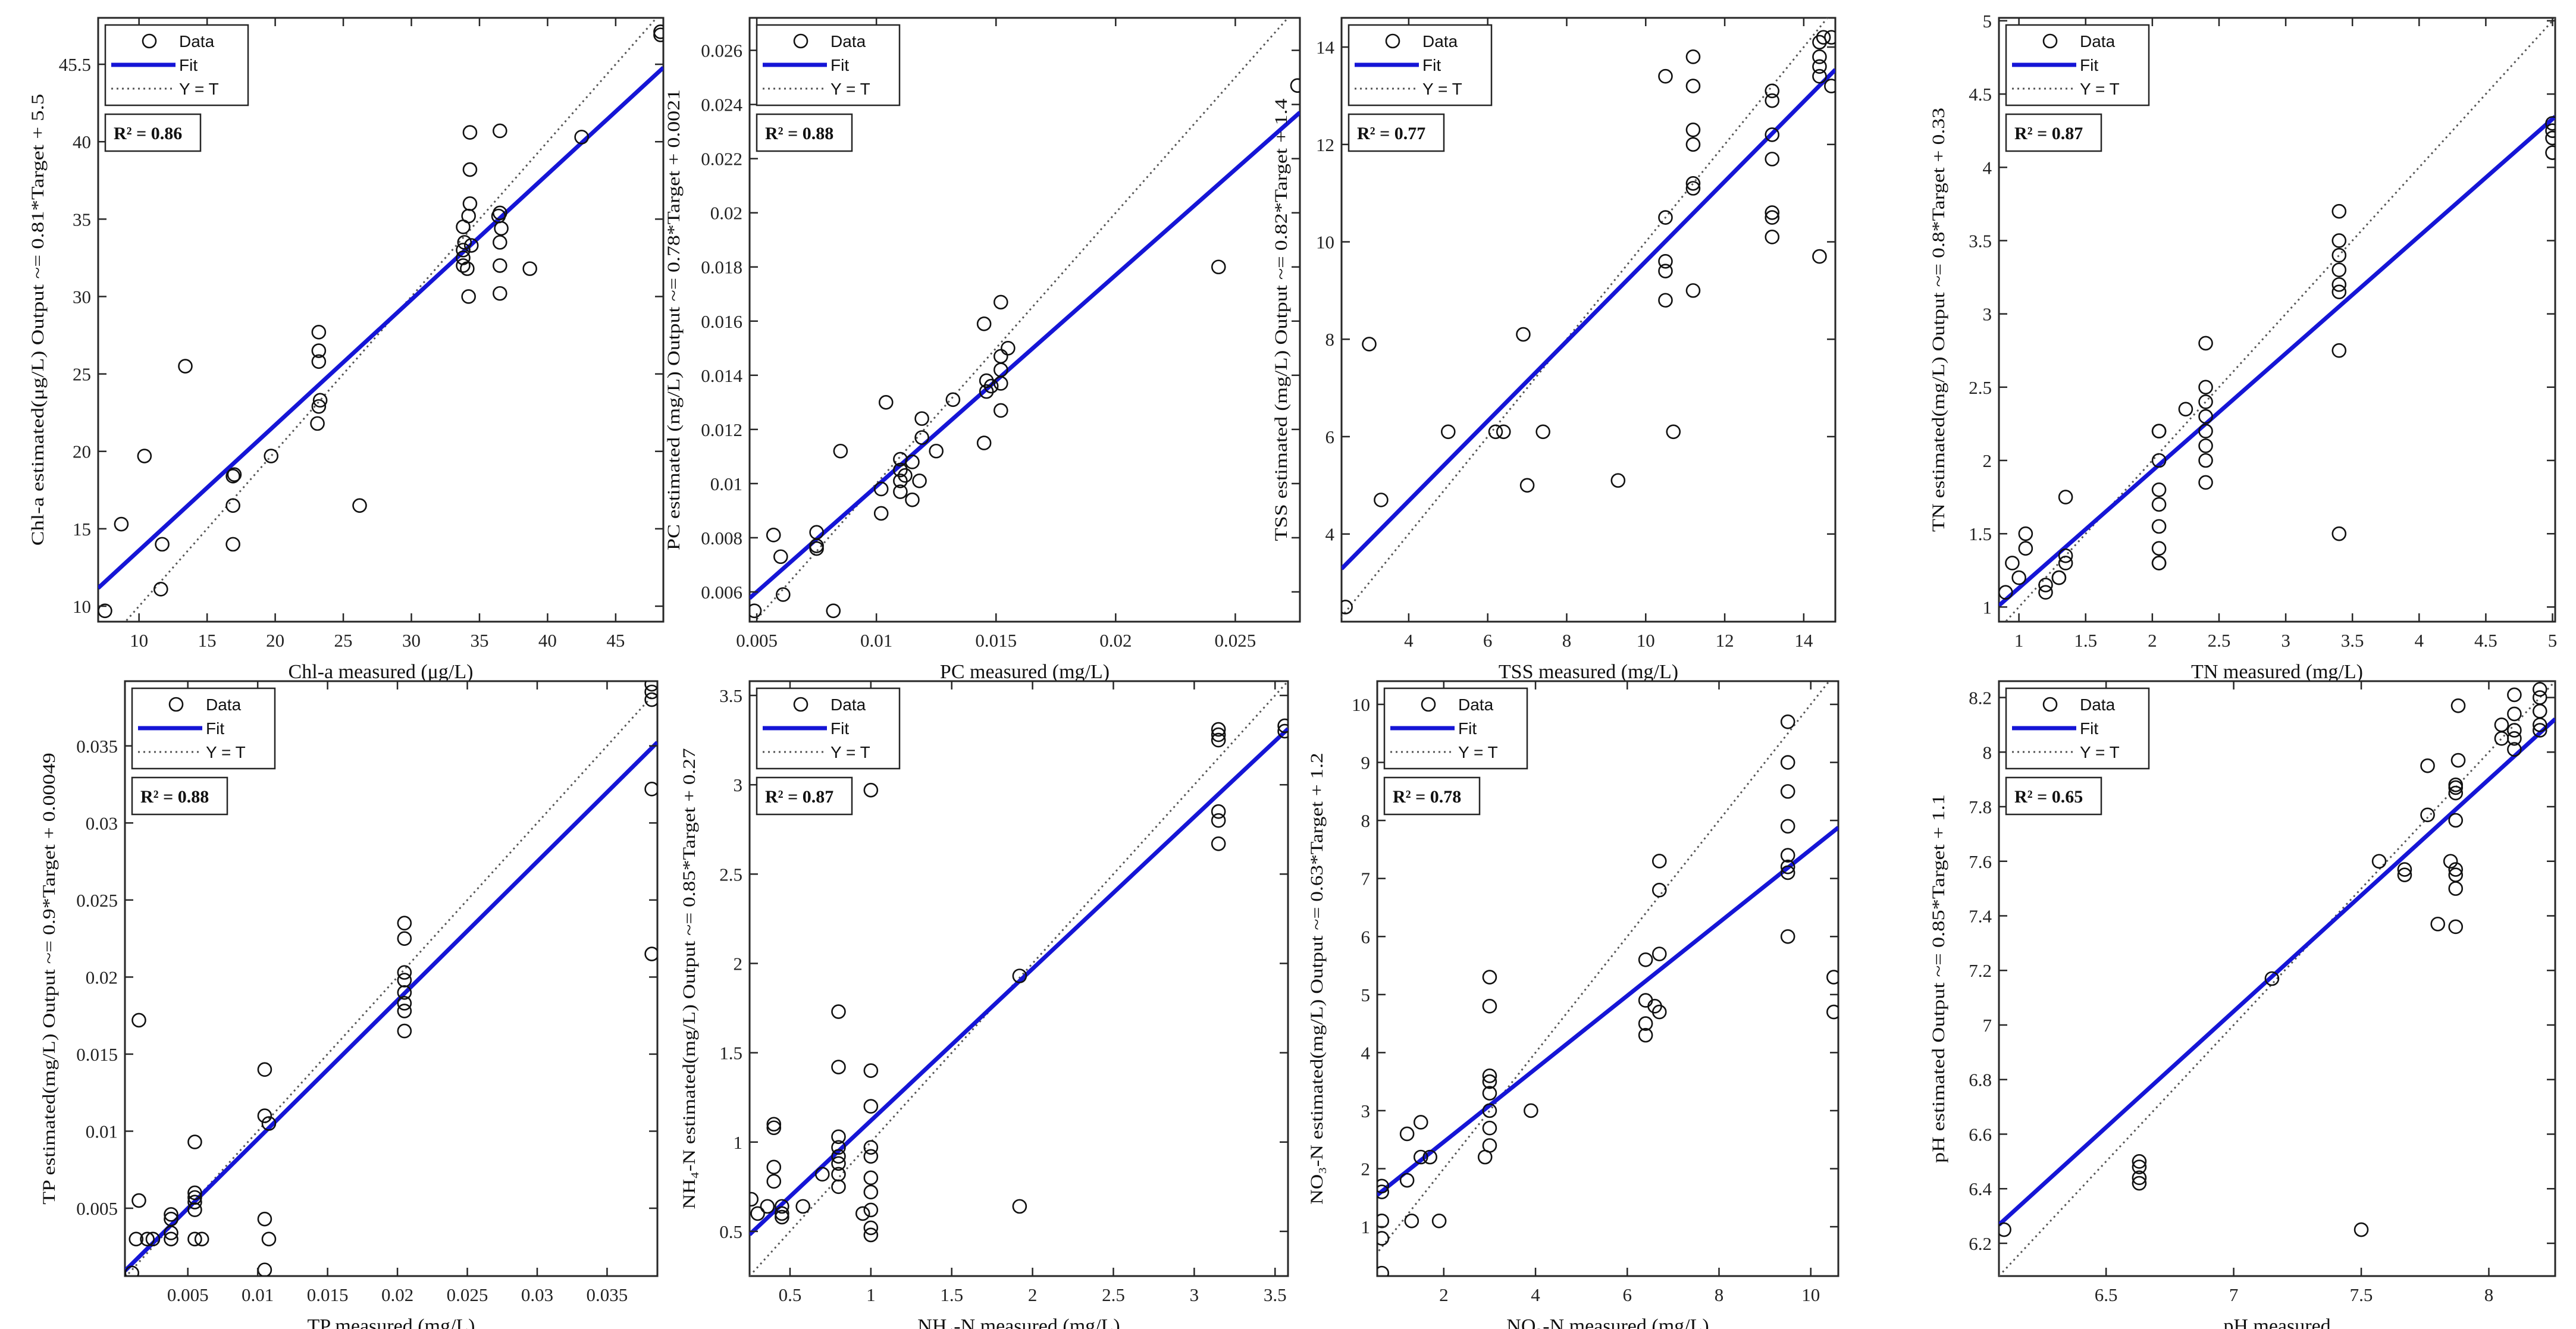 The image size is (2576, 1329). Describe the element at coordinates (799, 797) in the screenshot. I see `r2-label: R² = 0.87` at that location.